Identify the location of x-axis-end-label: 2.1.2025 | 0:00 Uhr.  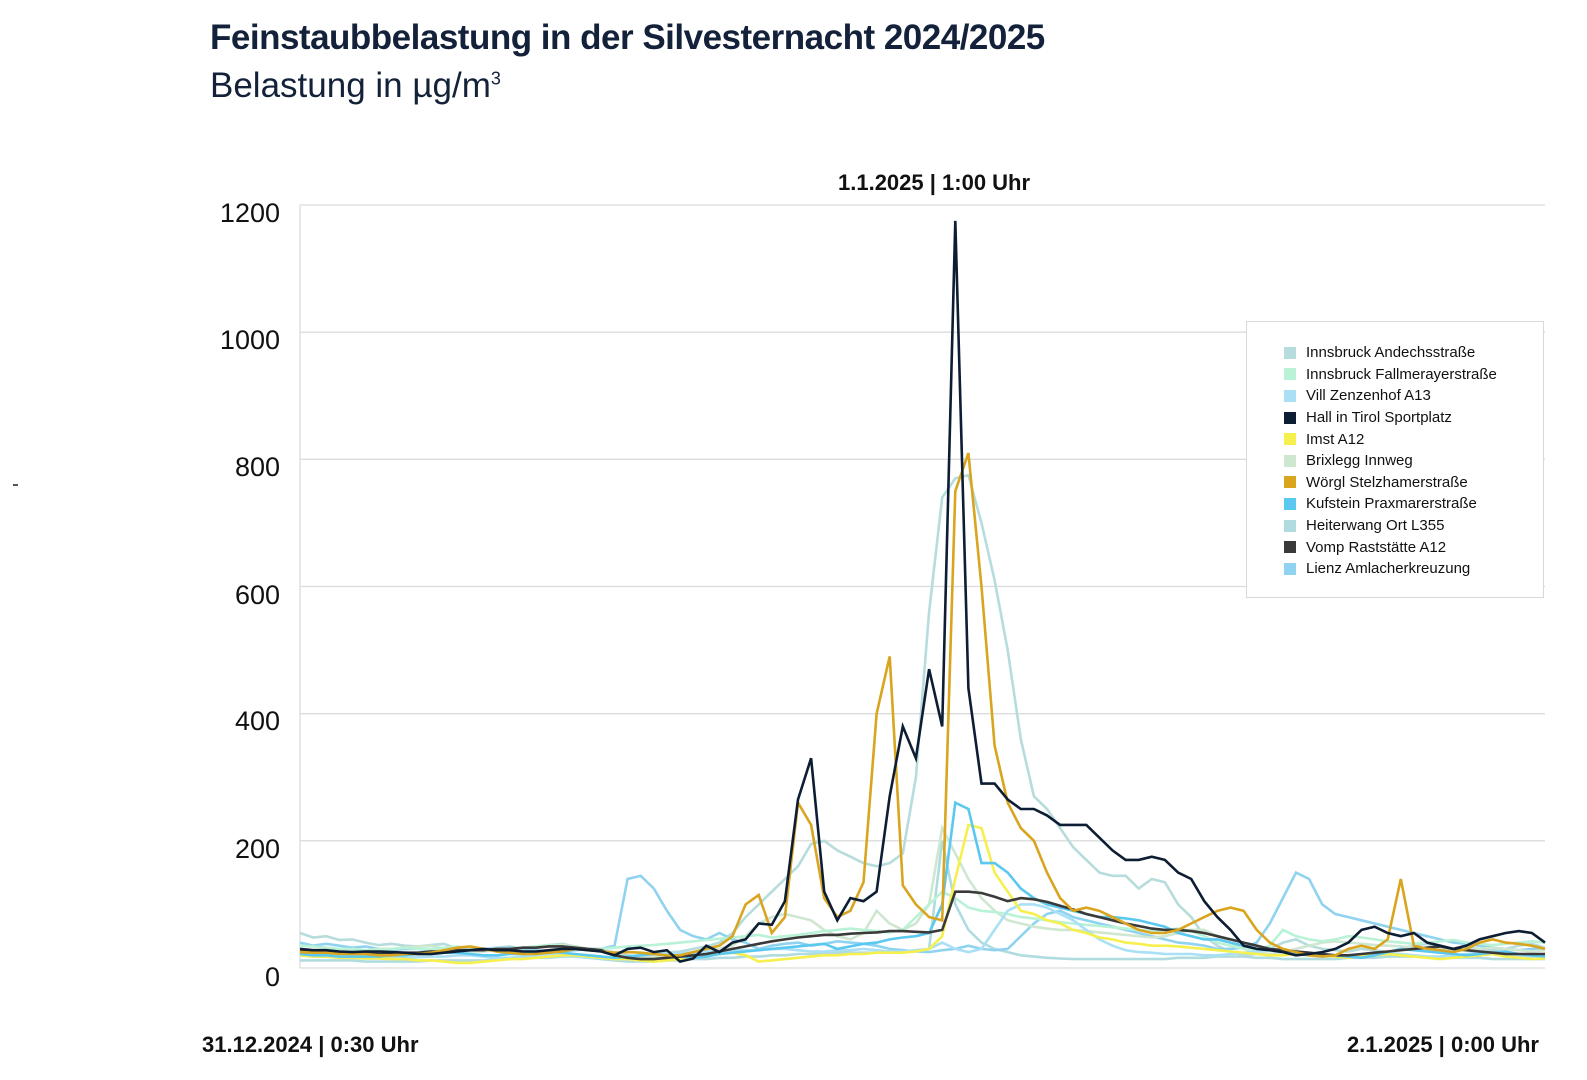
(1442, 1044).